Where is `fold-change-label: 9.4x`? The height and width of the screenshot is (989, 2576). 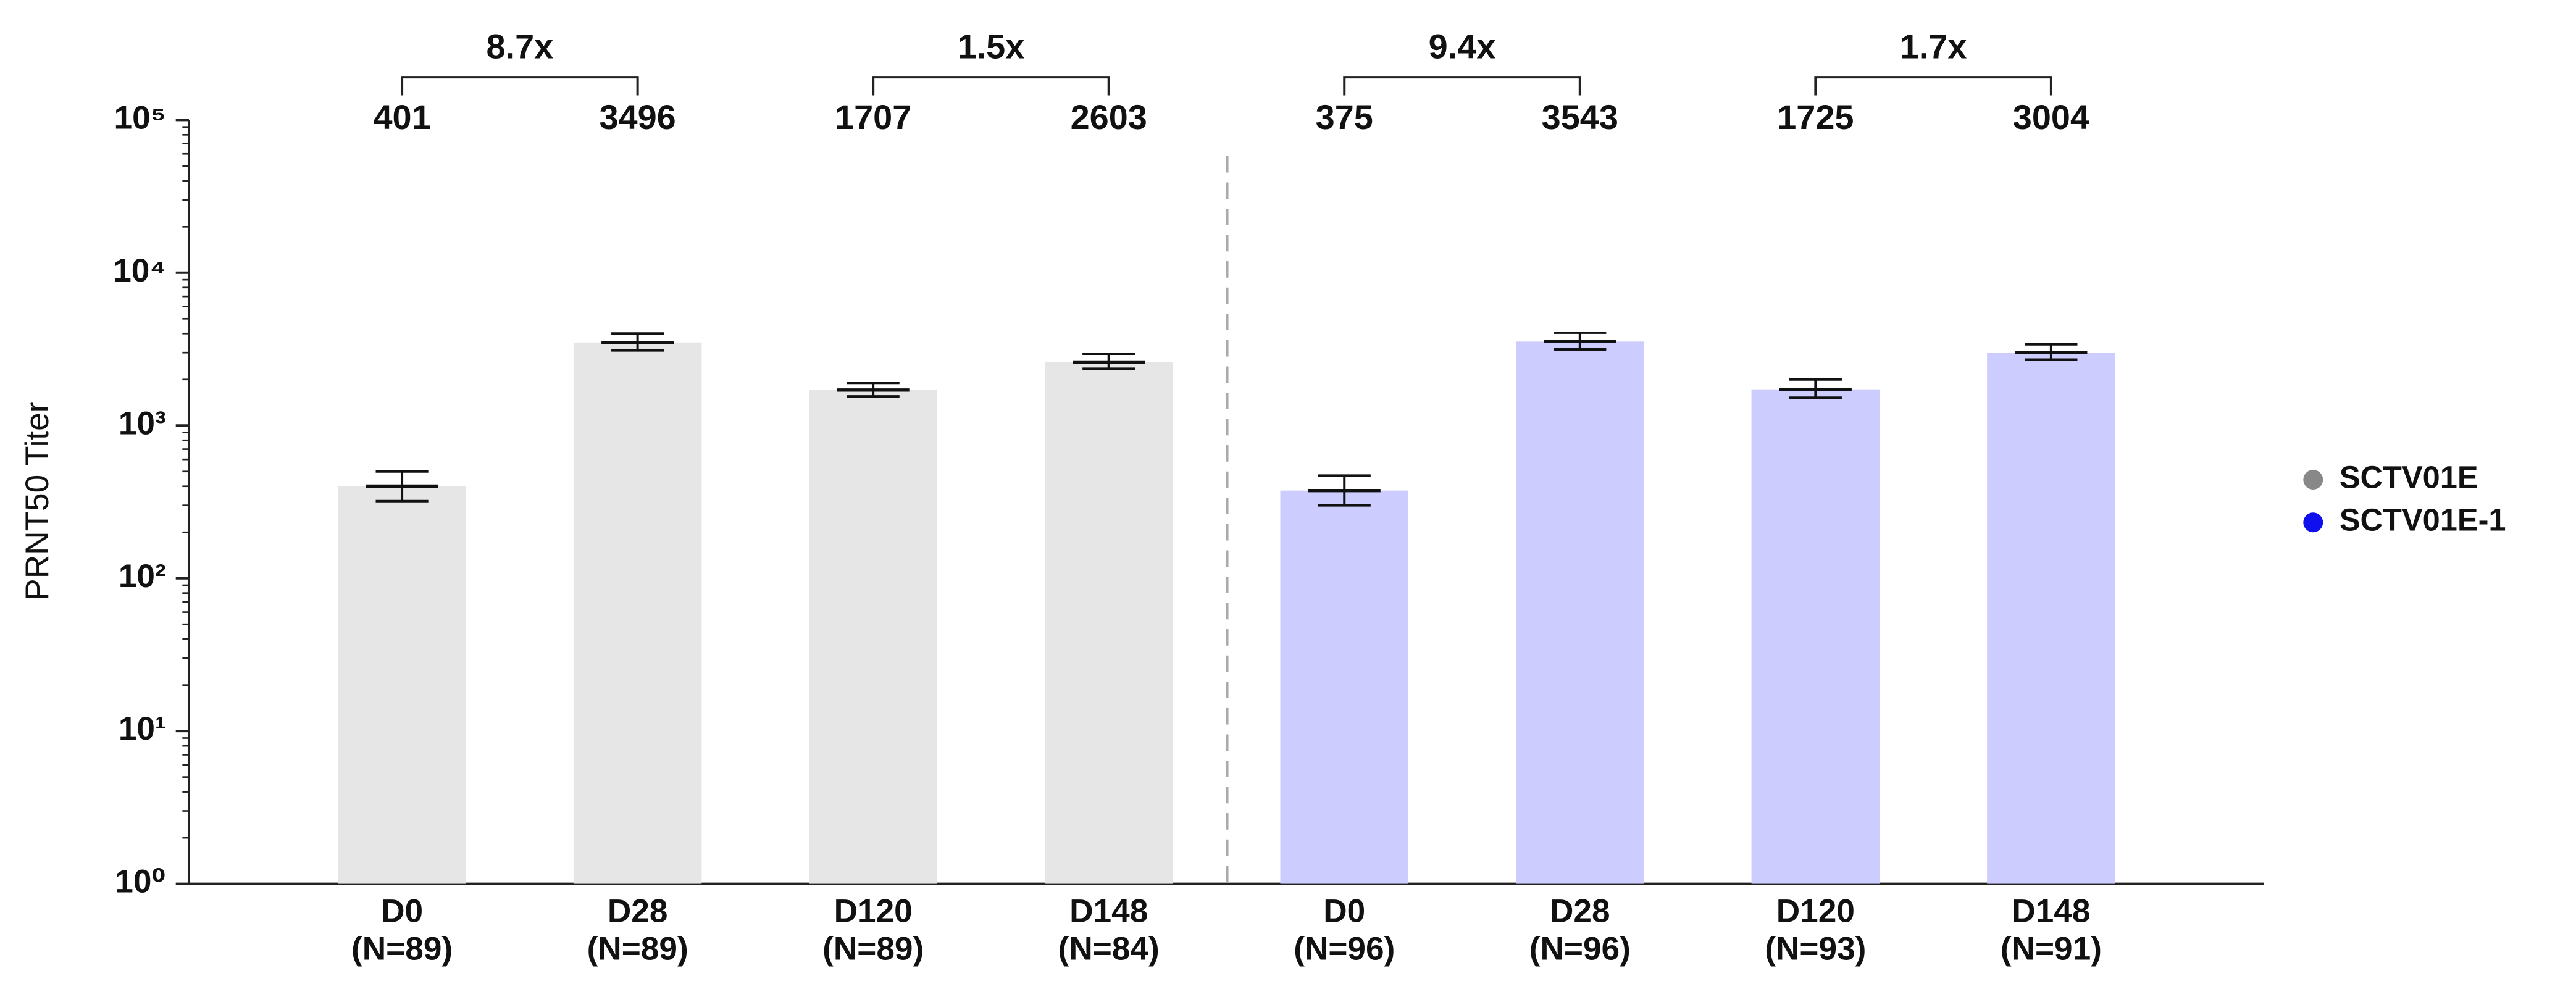
fold-change-label: 9.4x is located at coordinates (1462, 46).